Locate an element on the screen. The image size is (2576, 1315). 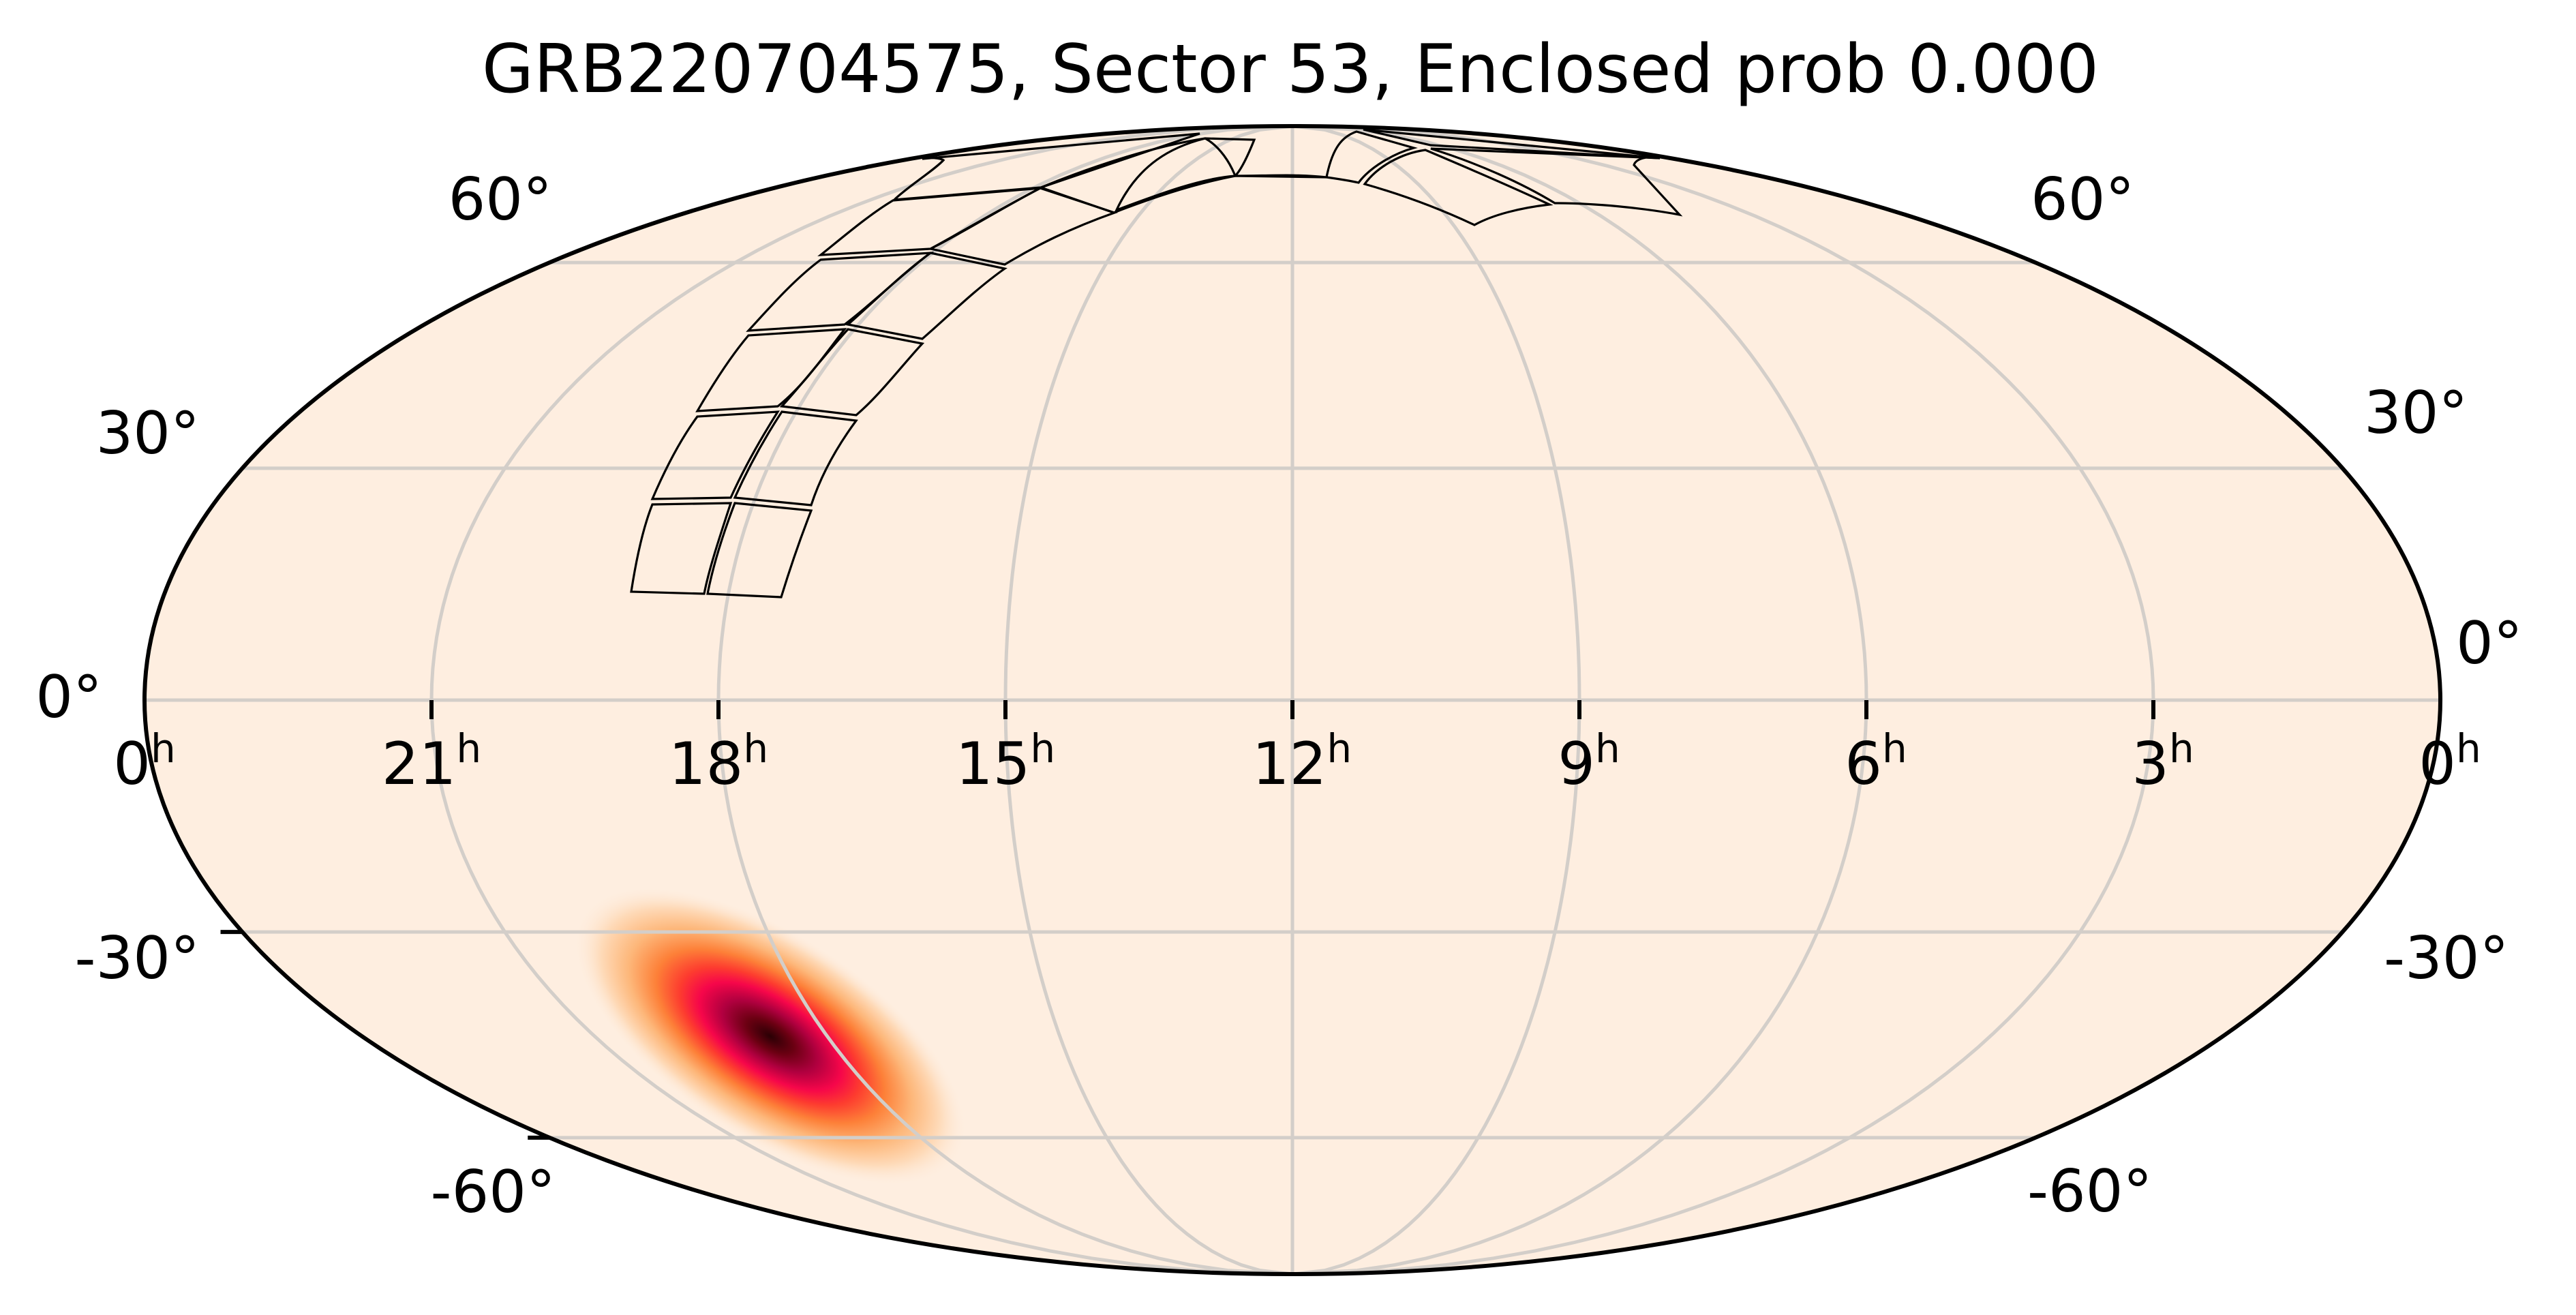
ra-label-18h: 18h is located at coordinates (718, 761).